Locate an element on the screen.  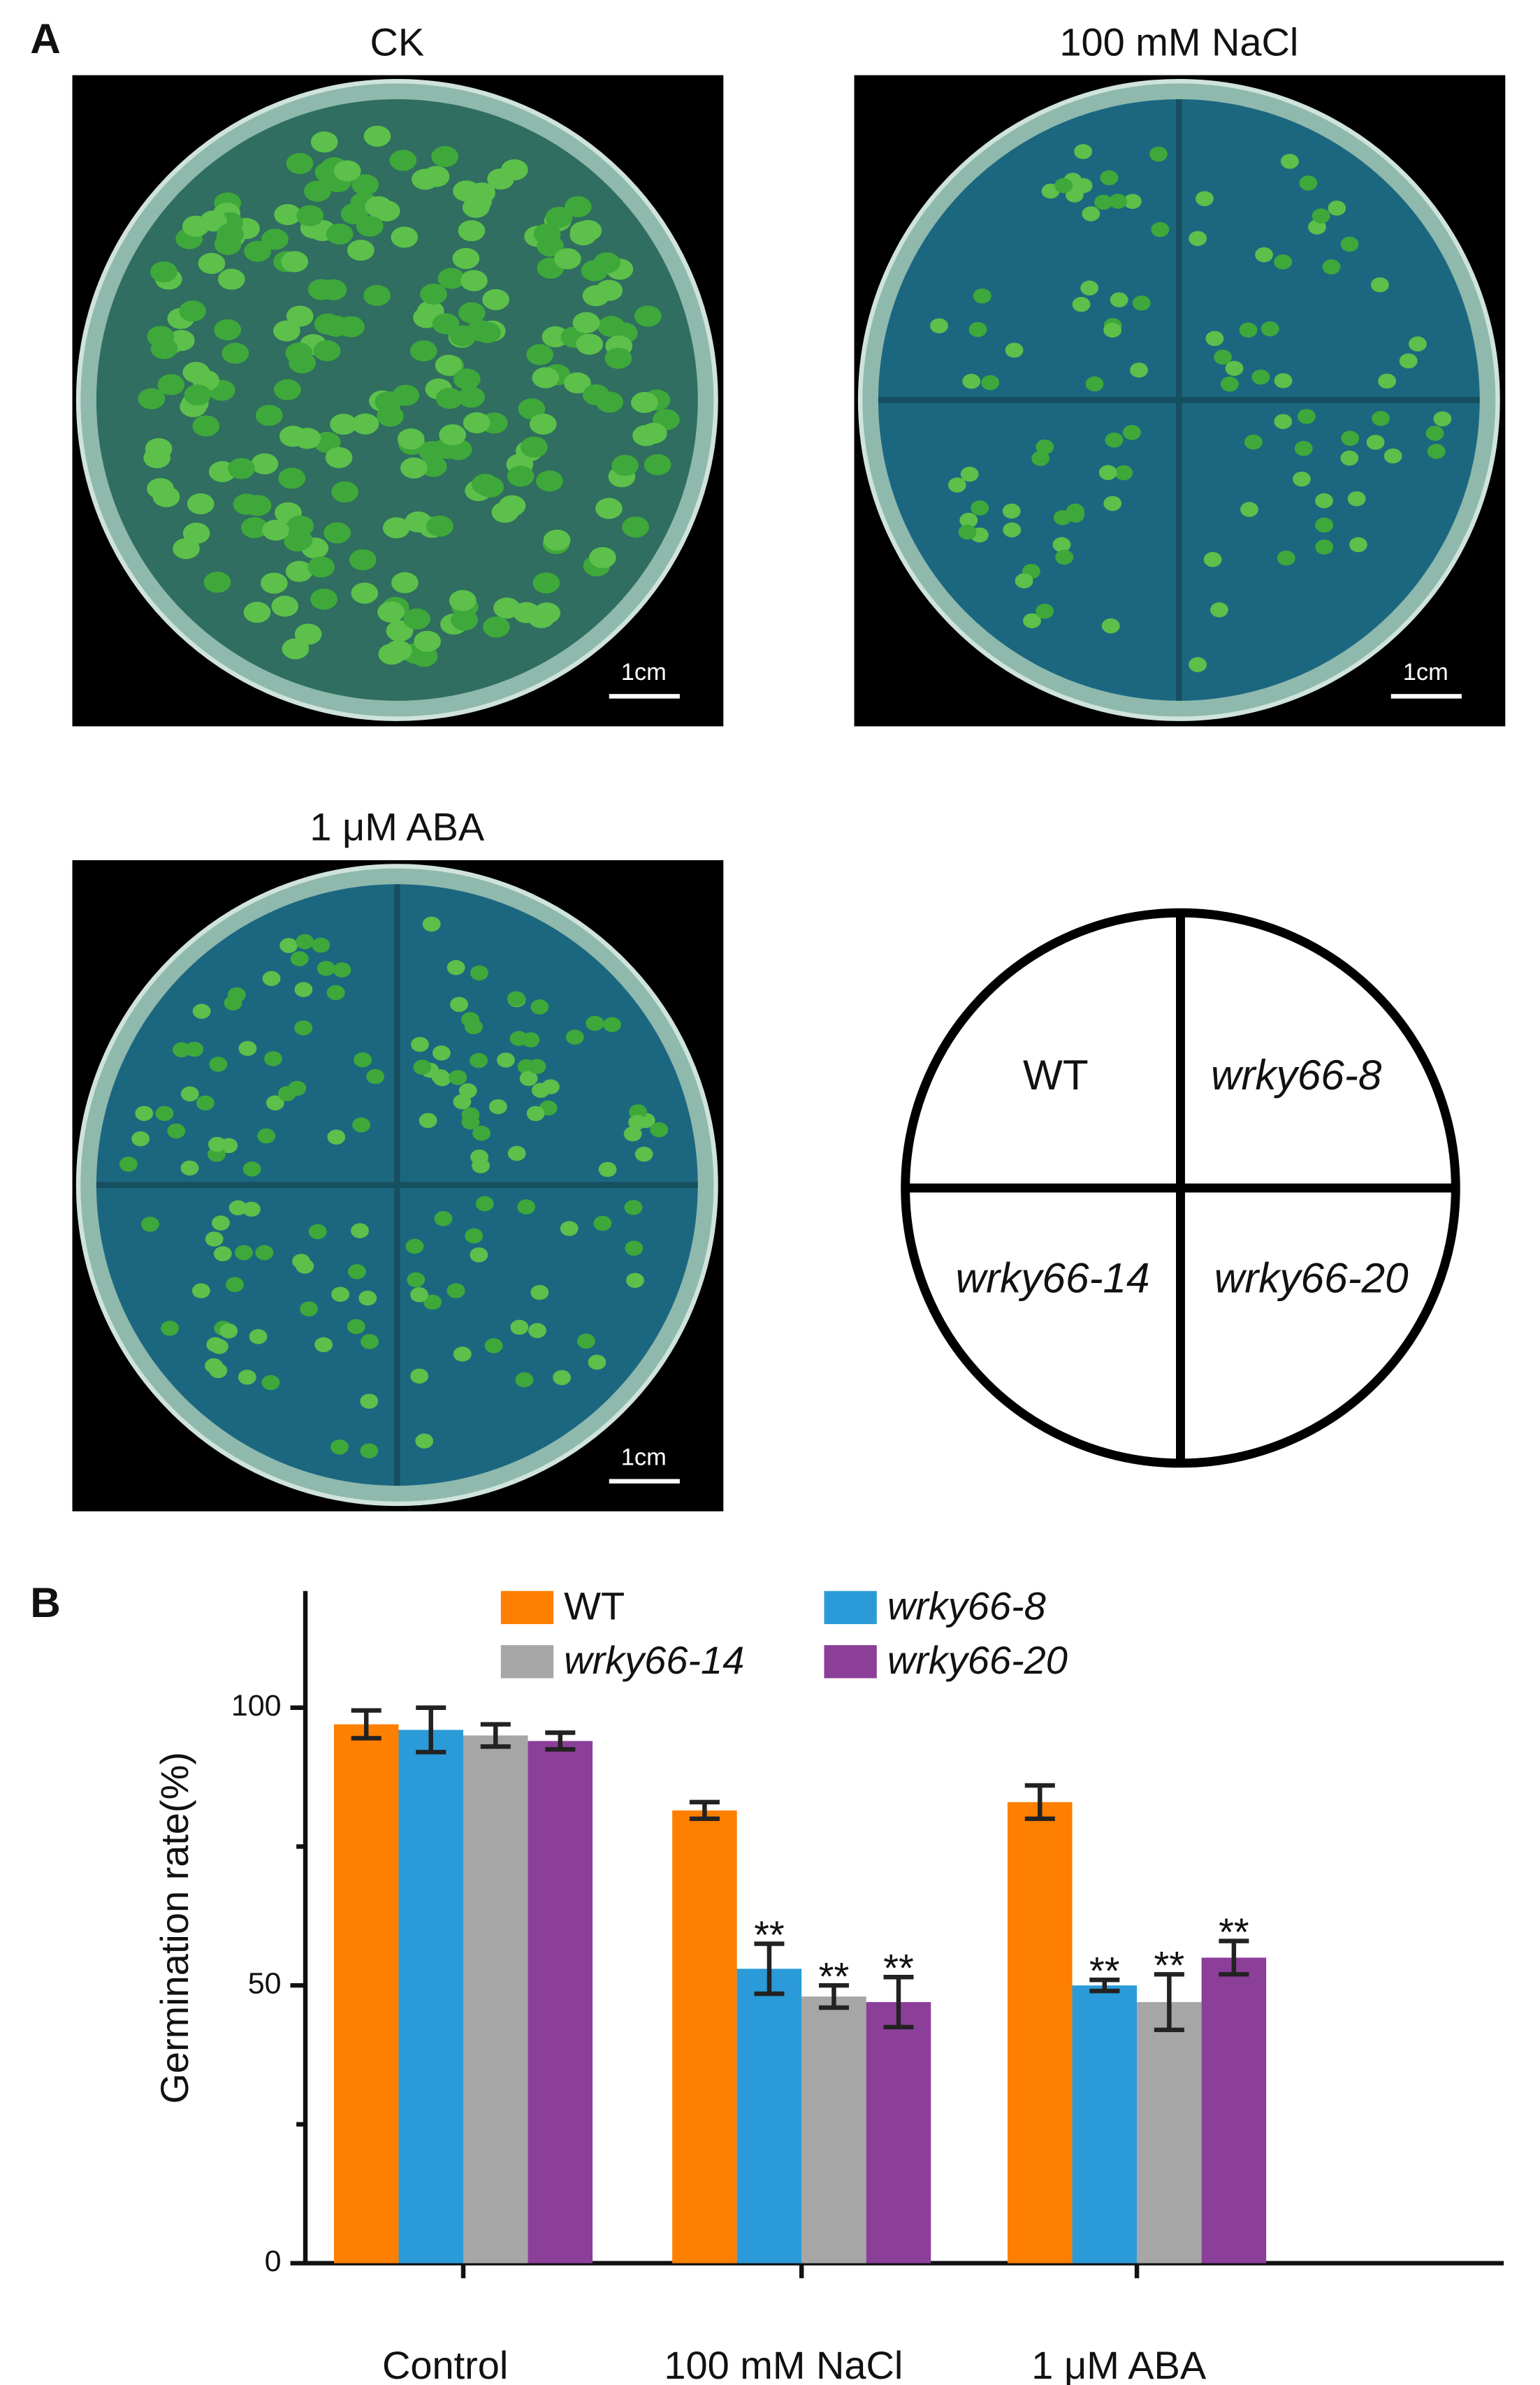
x-tick-label: Control is located at coordinates (445, 2364).